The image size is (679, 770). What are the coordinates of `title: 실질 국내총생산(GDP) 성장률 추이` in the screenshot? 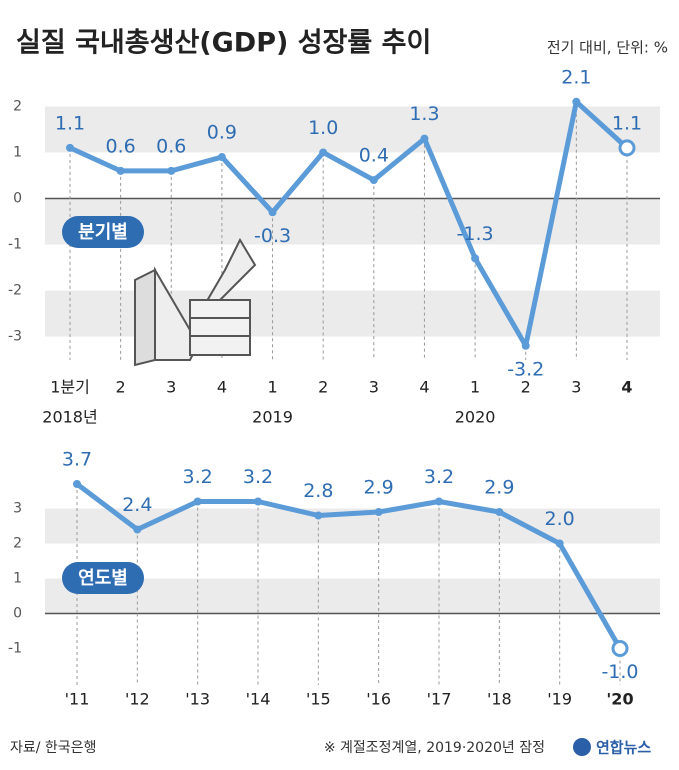 It's located at (223, 43).